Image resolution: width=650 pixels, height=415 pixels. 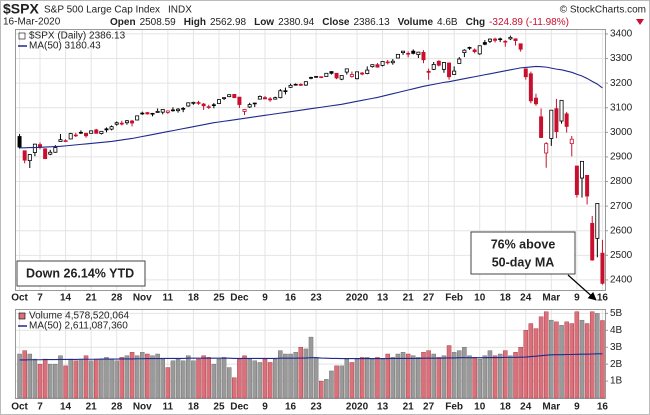 I want to click on quote-value: 2562.98, so click(x=228, y=22).